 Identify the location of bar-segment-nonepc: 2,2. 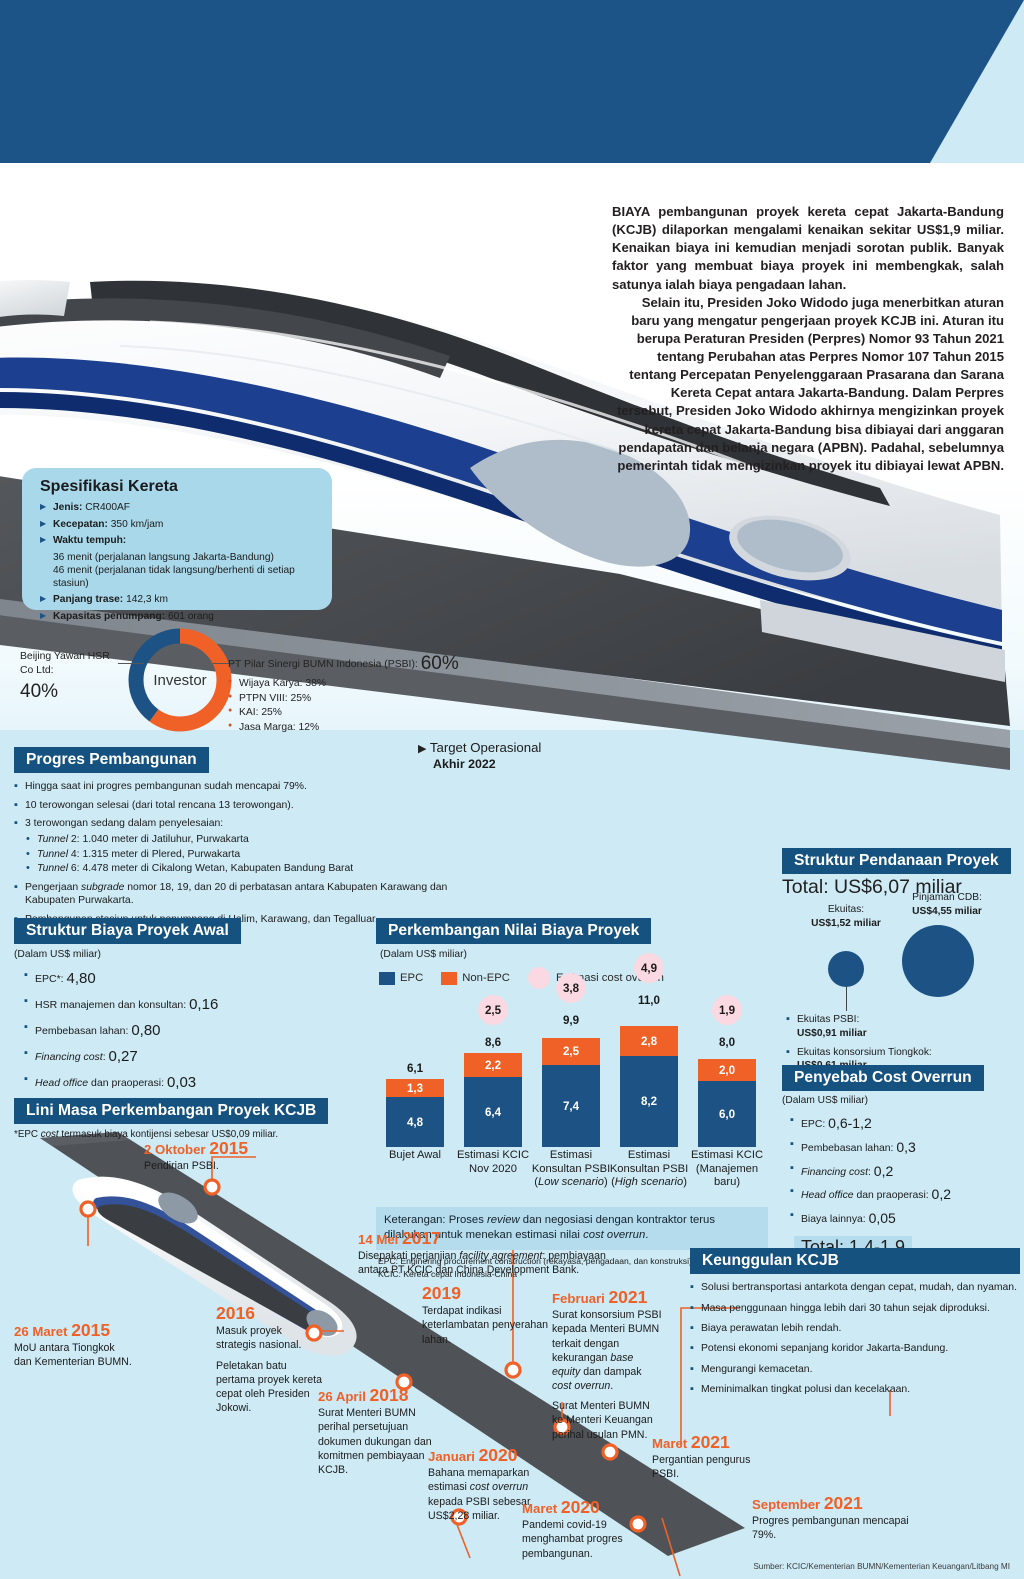
(493, 1065).